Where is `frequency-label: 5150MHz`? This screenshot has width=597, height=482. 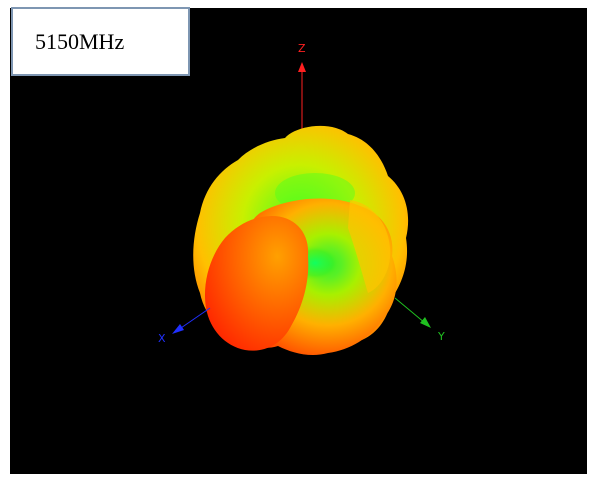 frequency-label: 5150MHz is located at coordinates (100, 41).